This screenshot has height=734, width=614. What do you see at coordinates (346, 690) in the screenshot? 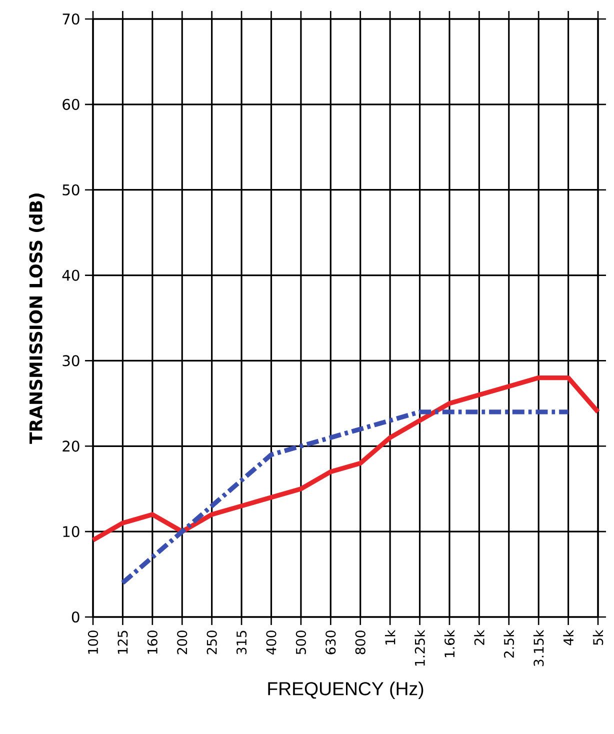
I see `x-axis-title: FREQUENCY (Hz)` at bounding box center [346, 690].